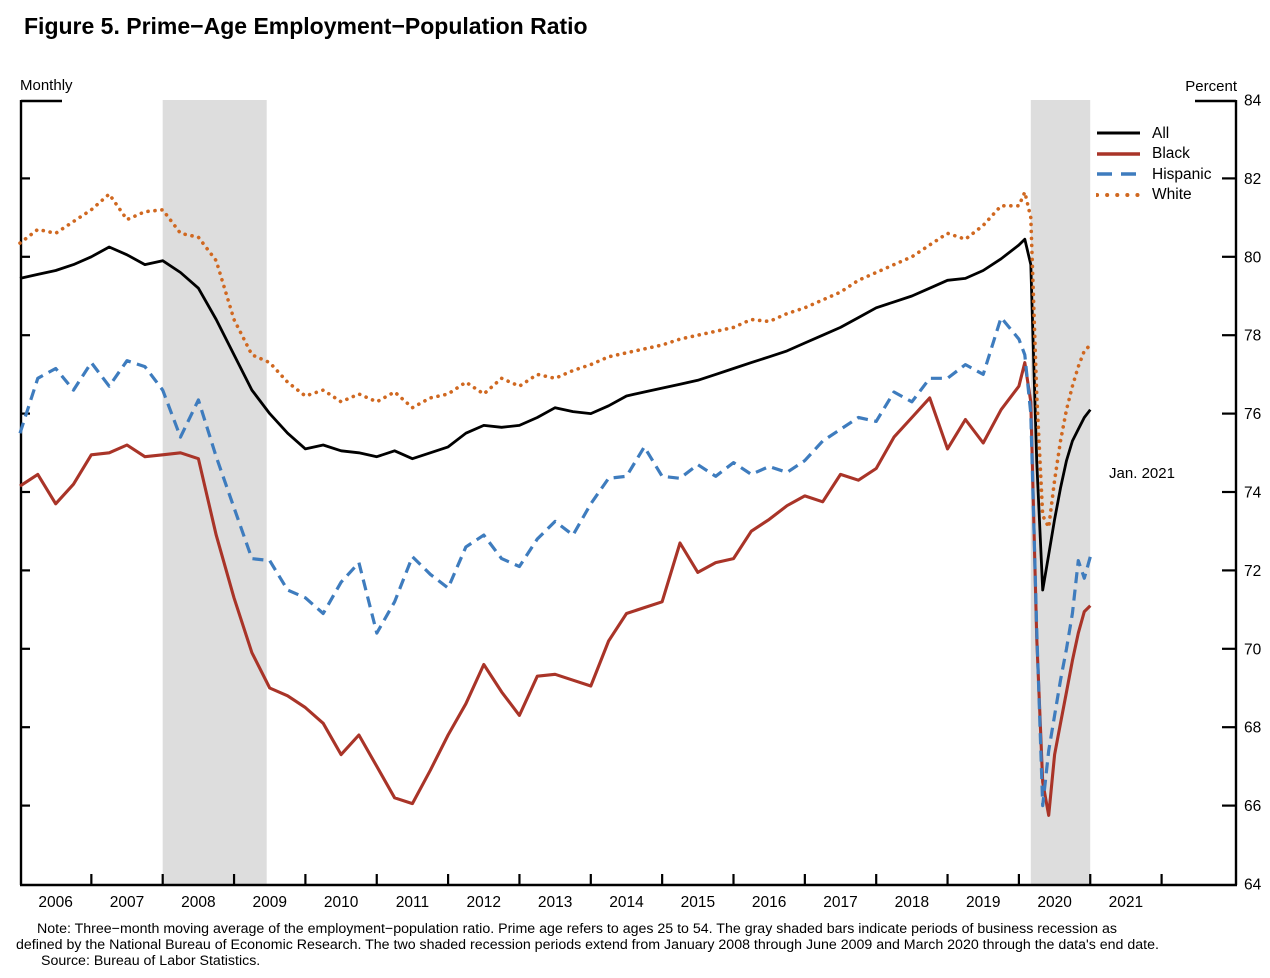 This screenshot has width=1270, height=978. I want to click on legend-swatch-all, so click(1118, 133).